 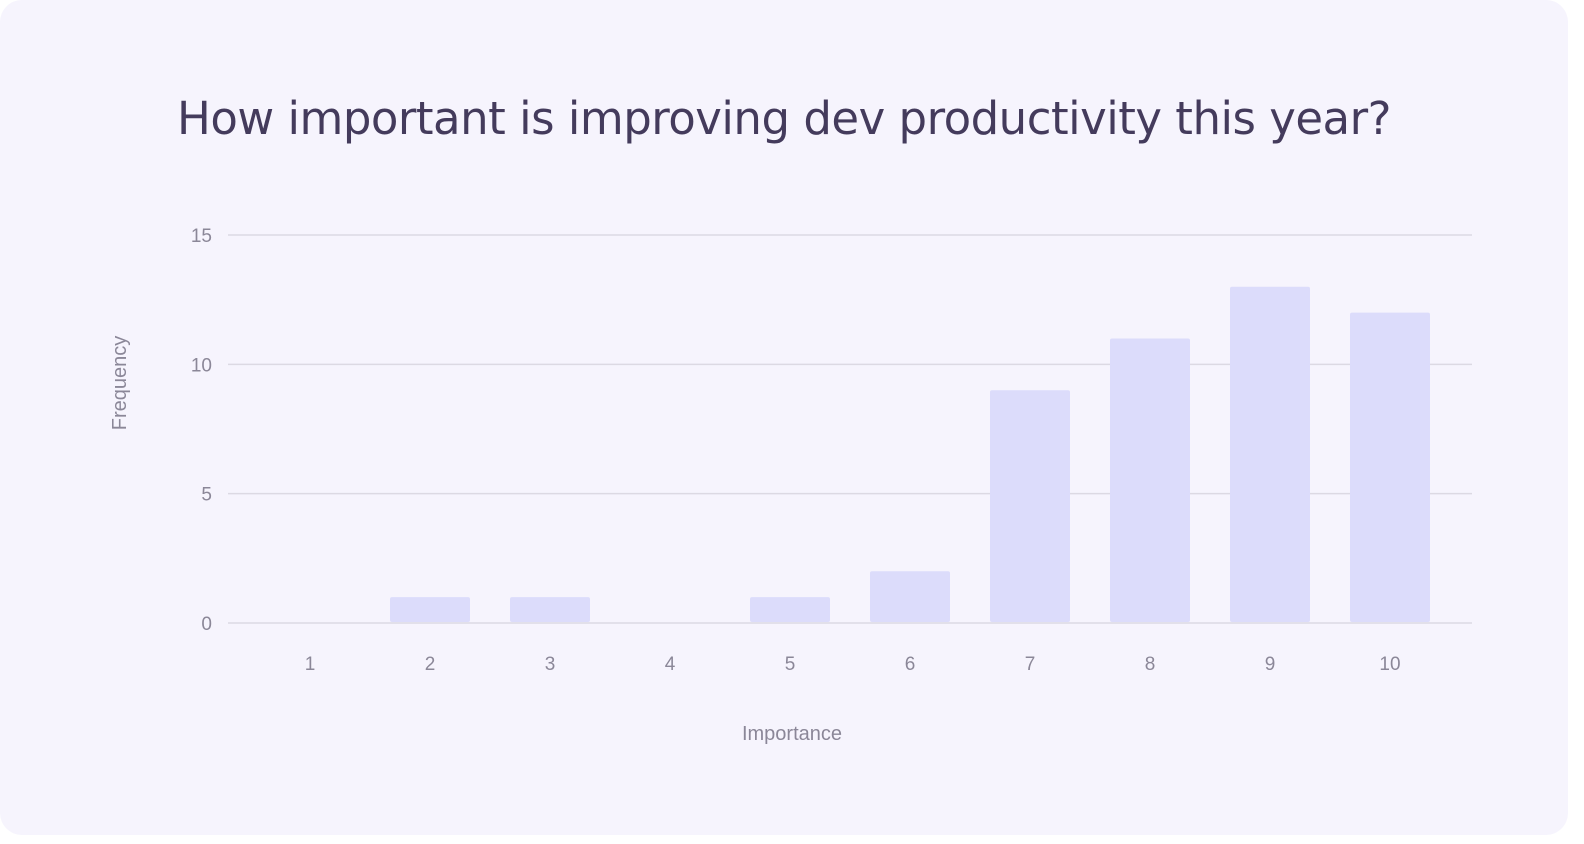 I want to click on x-tick-label: 2, so click(x=430, y=664).